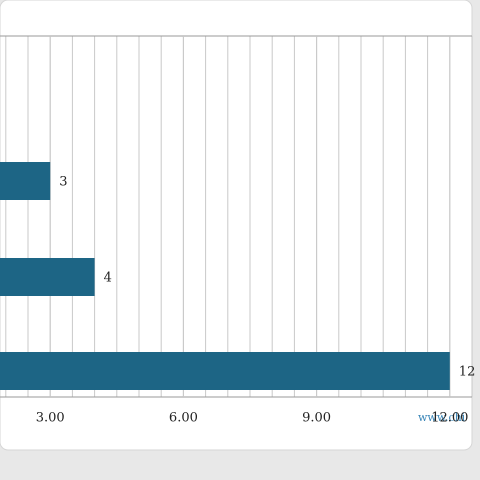 The height and width of the screenshot is (480, 480). What do you see at coordinates (50, 418) in the screenshot?
I see `x-tick-label: 3.00` at bounding box center [50, 418].